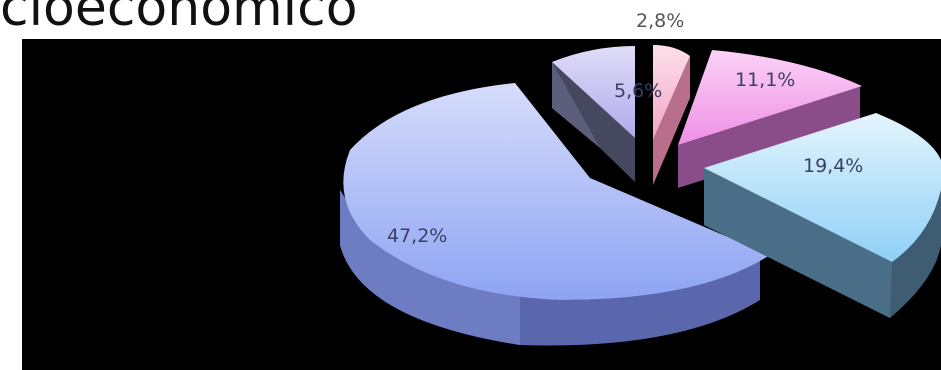 This screenshot has width=941, height=370. What do you see at coordinates (765, 80) in the screenshot?
I see `pie-label-11: 11,1%` at bounding box center [765, 80].